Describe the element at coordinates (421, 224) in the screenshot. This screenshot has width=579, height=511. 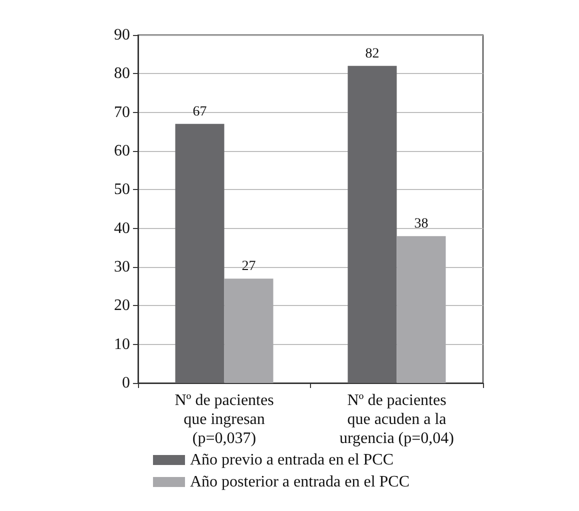
I see `data-label: 38` at that location.